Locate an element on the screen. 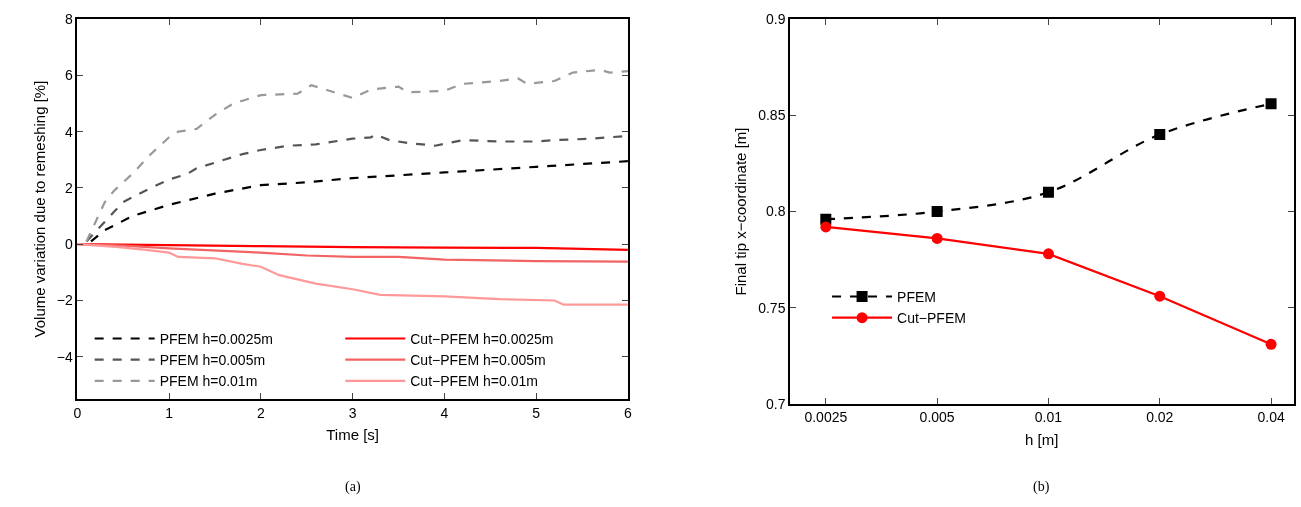  text: (b) is located at coordinates (1041, 487).